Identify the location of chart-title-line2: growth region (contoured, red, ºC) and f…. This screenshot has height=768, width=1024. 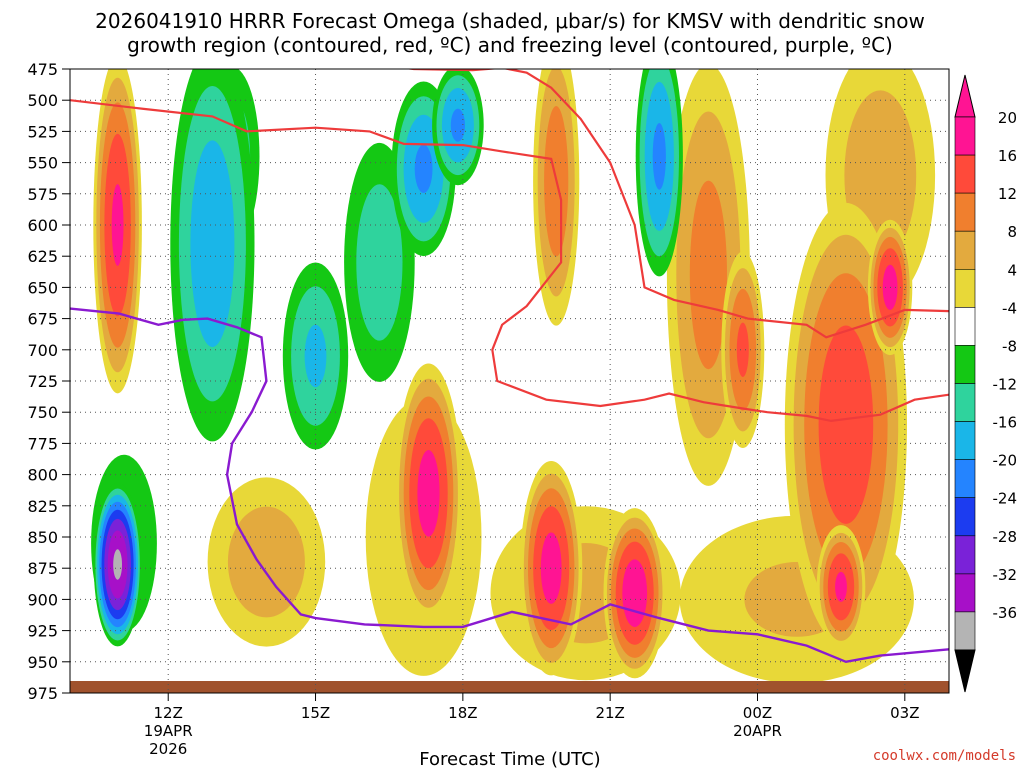
(510, 45).